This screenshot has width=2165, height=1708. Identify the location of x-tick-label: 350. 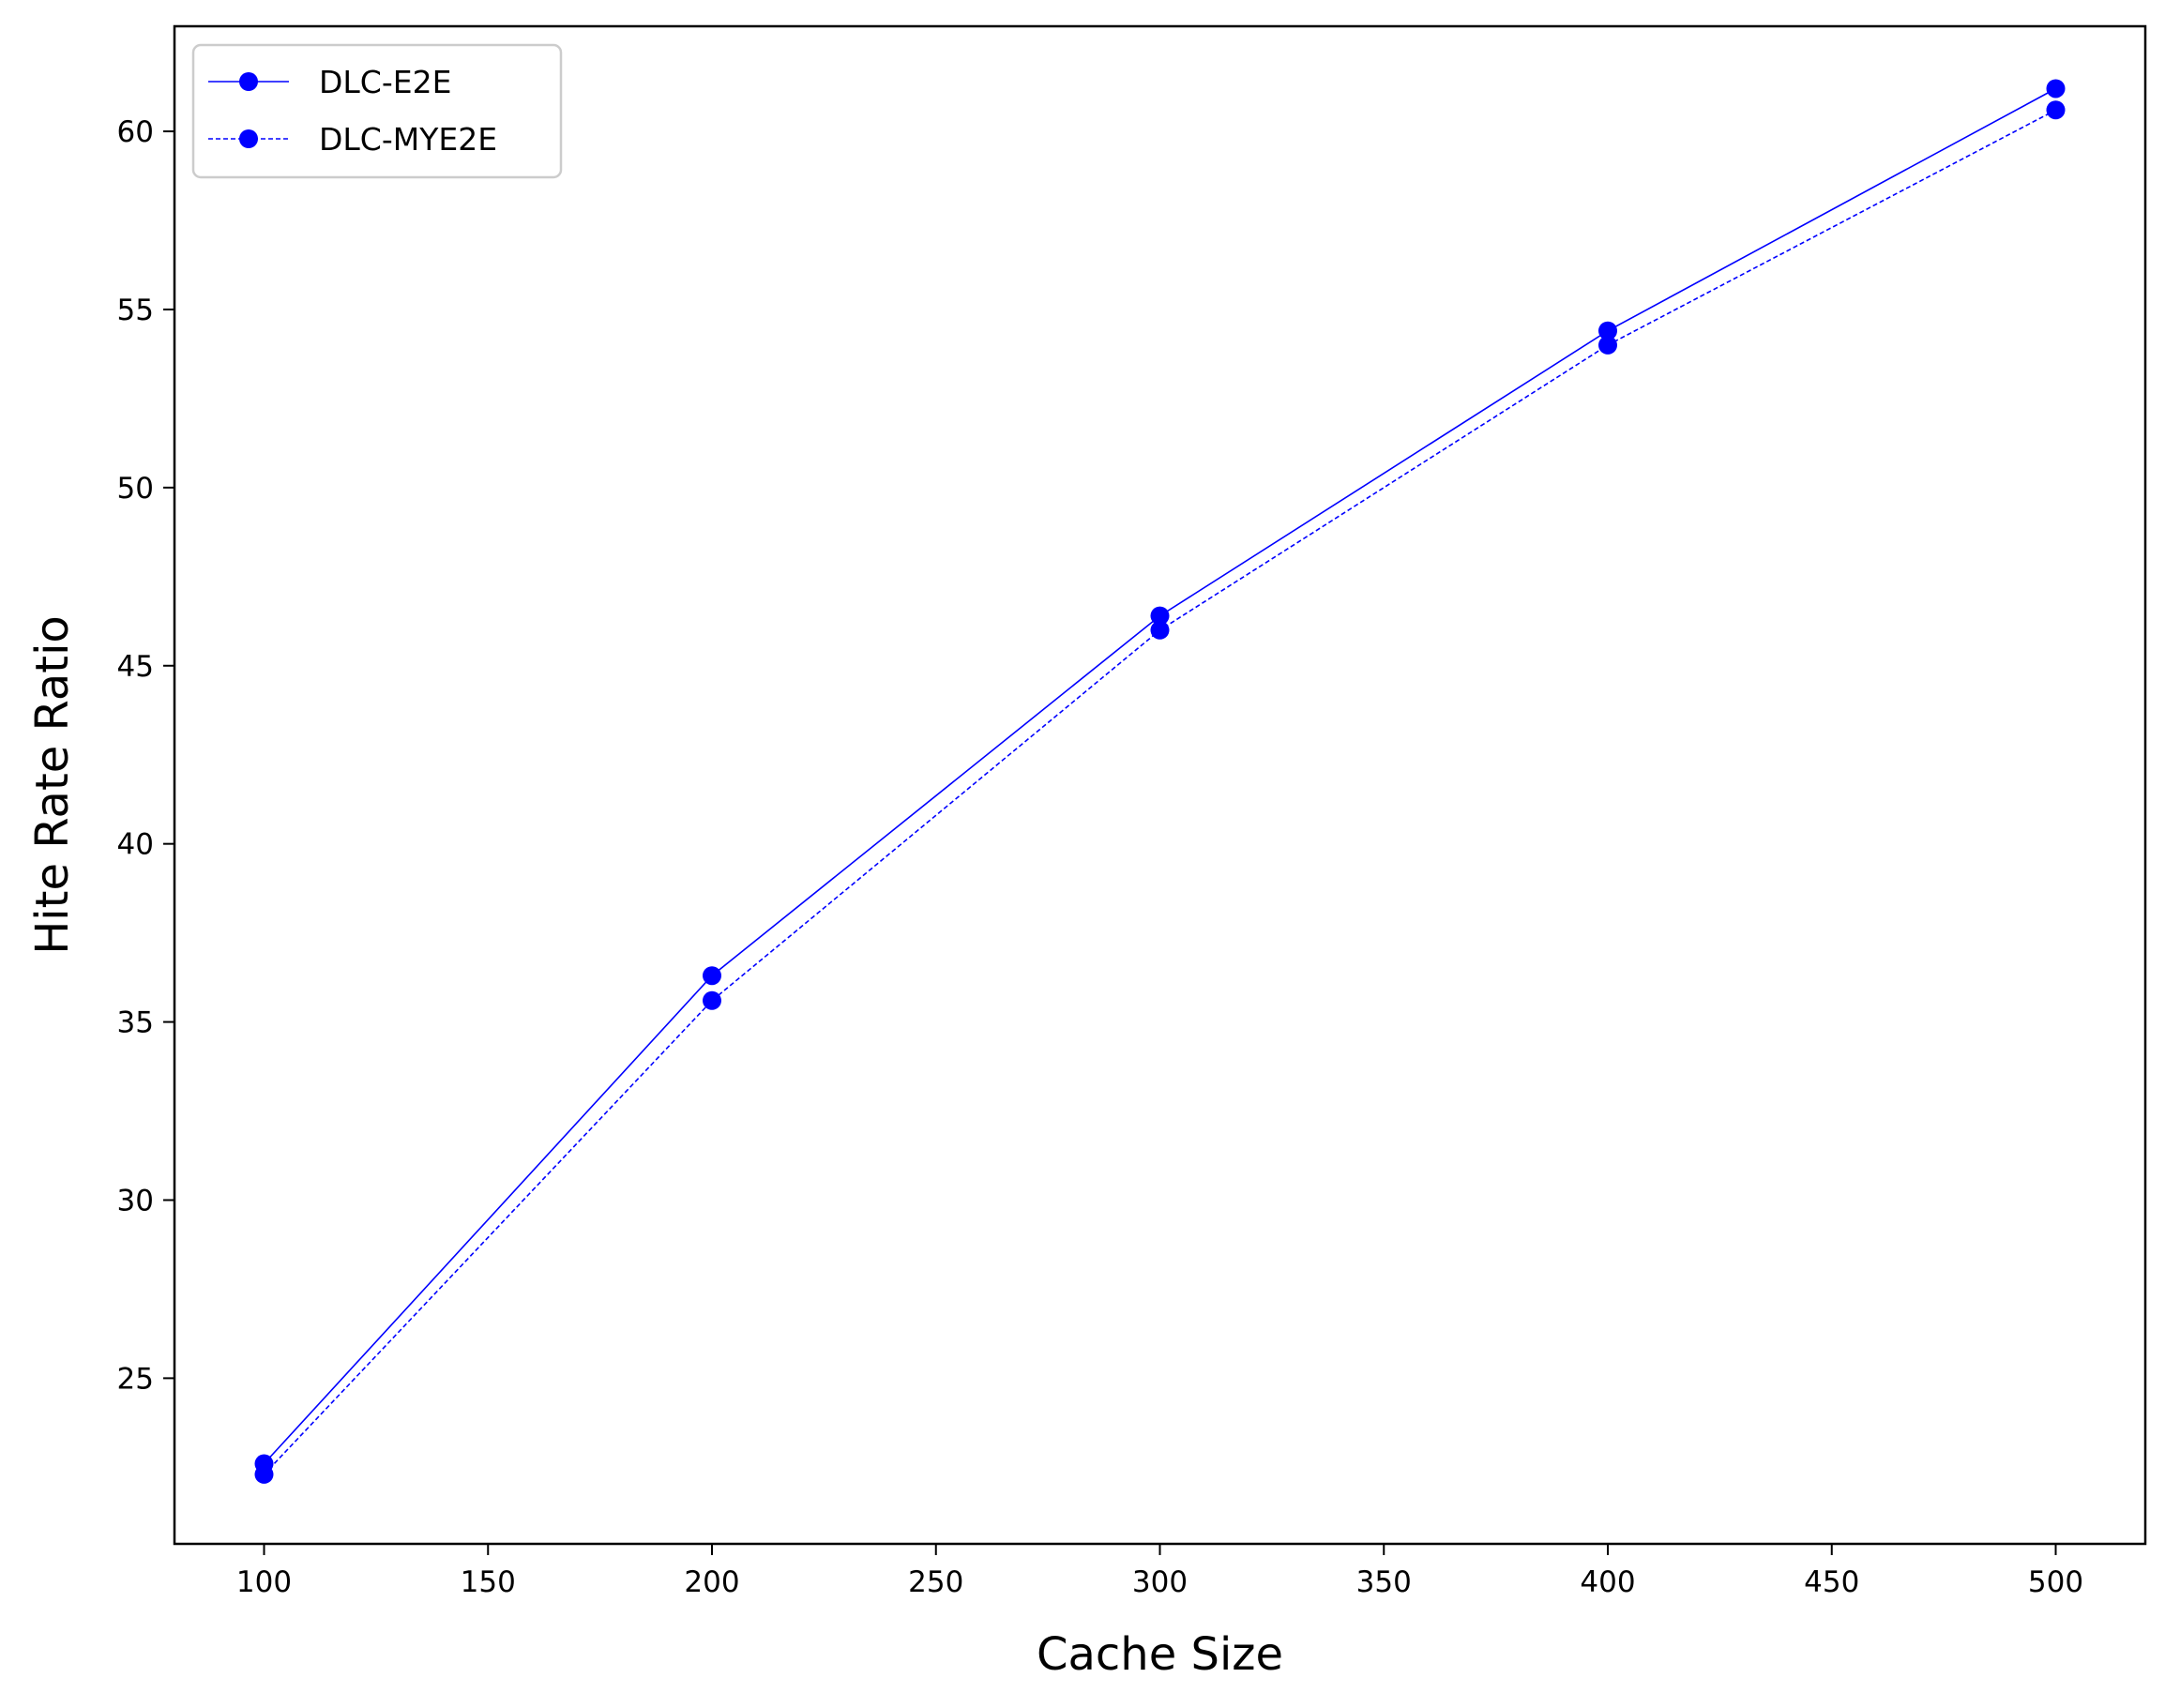
(1384, 1582).